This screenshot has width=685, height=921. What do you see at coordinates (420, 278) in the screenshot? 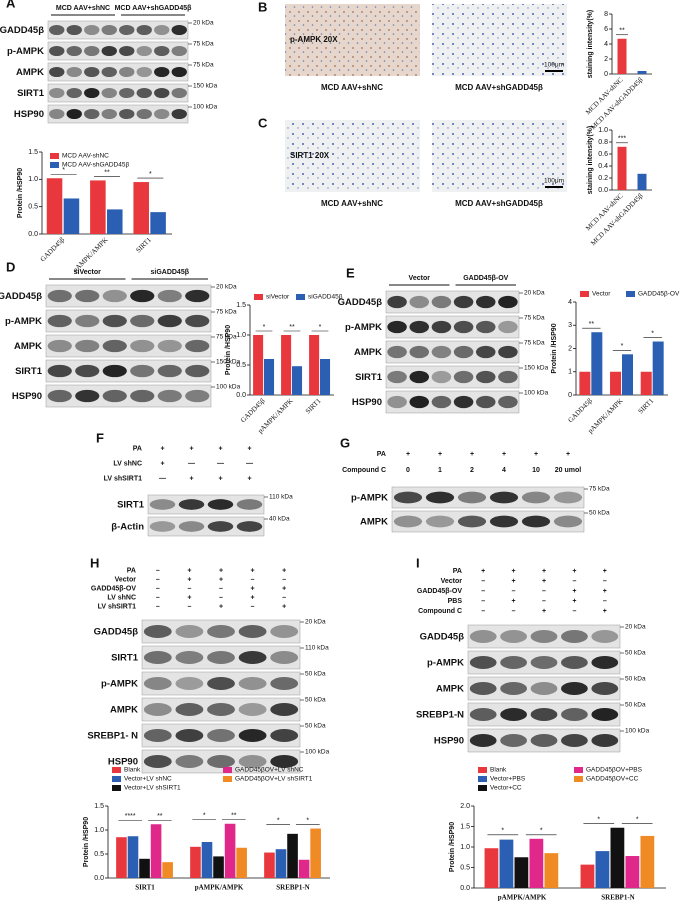
I see `group-label: Vector` at bounding box center [420, 278].